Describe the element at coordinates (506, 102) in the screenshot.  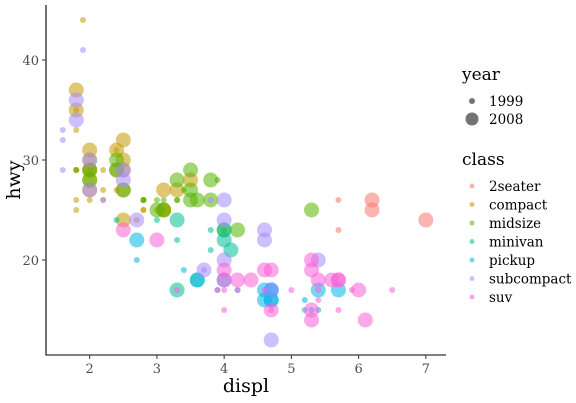
I see `size-legend-label-1999: 1999` at that location.